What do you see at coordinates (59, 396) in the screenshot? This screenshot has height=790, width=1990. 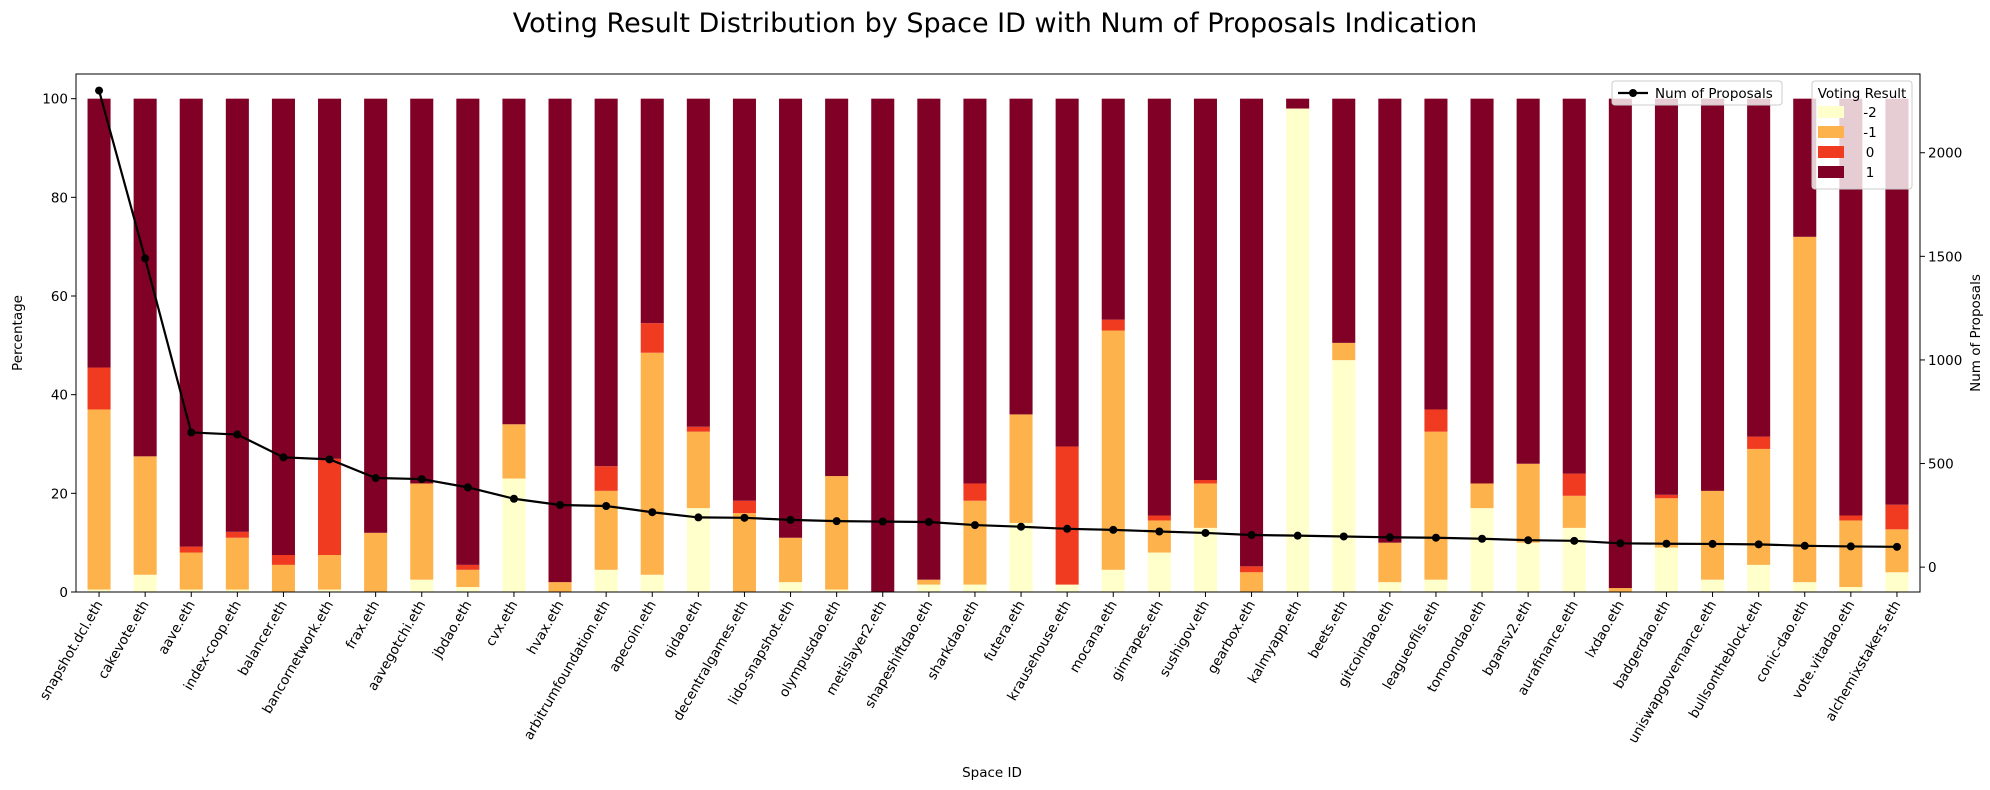 I see `y-tick-label: 40` at bounding box center [59, 396].